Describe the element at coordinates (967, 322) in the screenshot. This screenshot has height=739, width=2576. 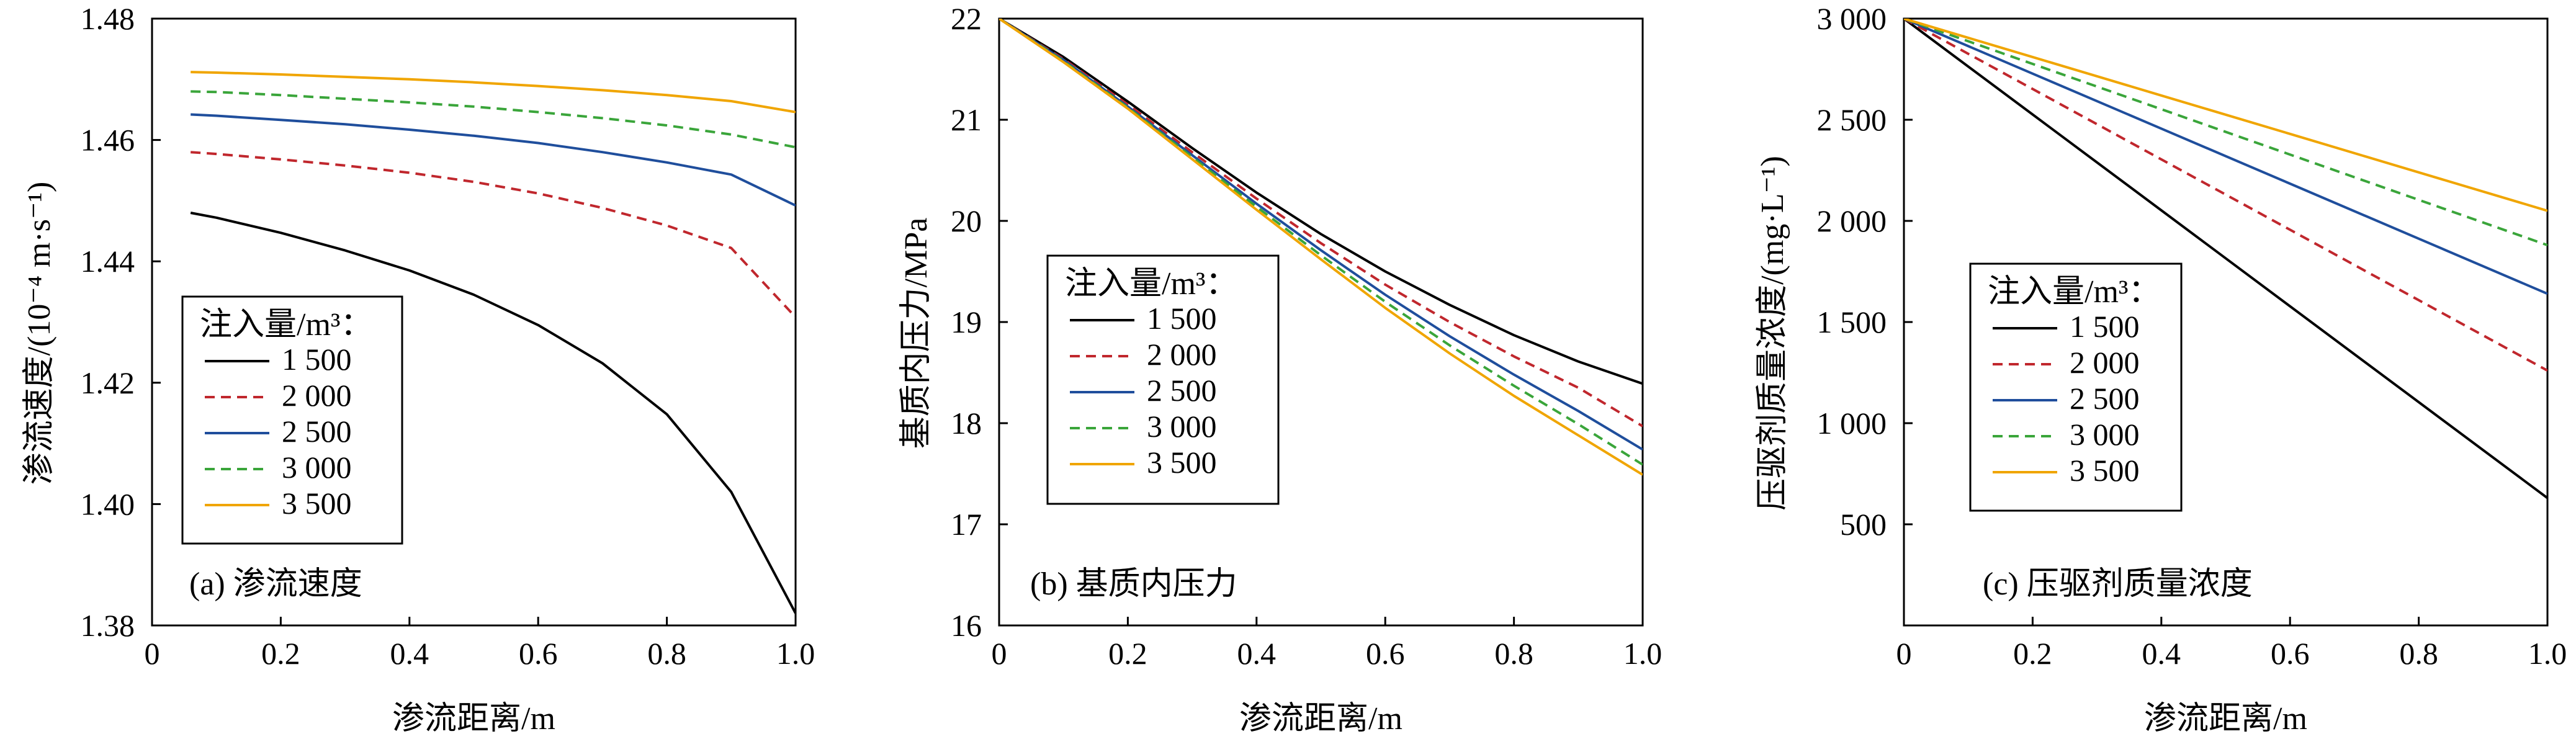
I see `y-tick-label: 19` at that location.